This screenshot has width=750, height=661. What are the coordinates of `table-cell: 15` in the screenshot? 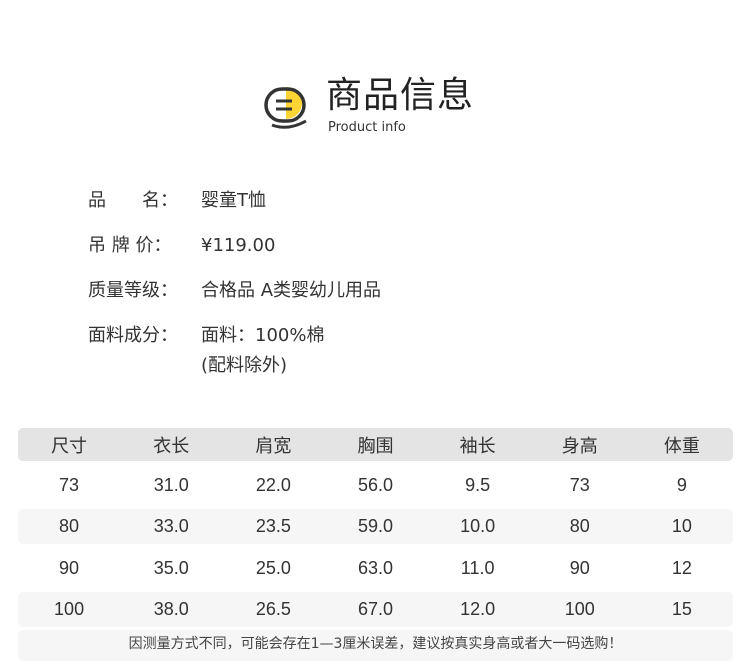 It's located at (681, 609).